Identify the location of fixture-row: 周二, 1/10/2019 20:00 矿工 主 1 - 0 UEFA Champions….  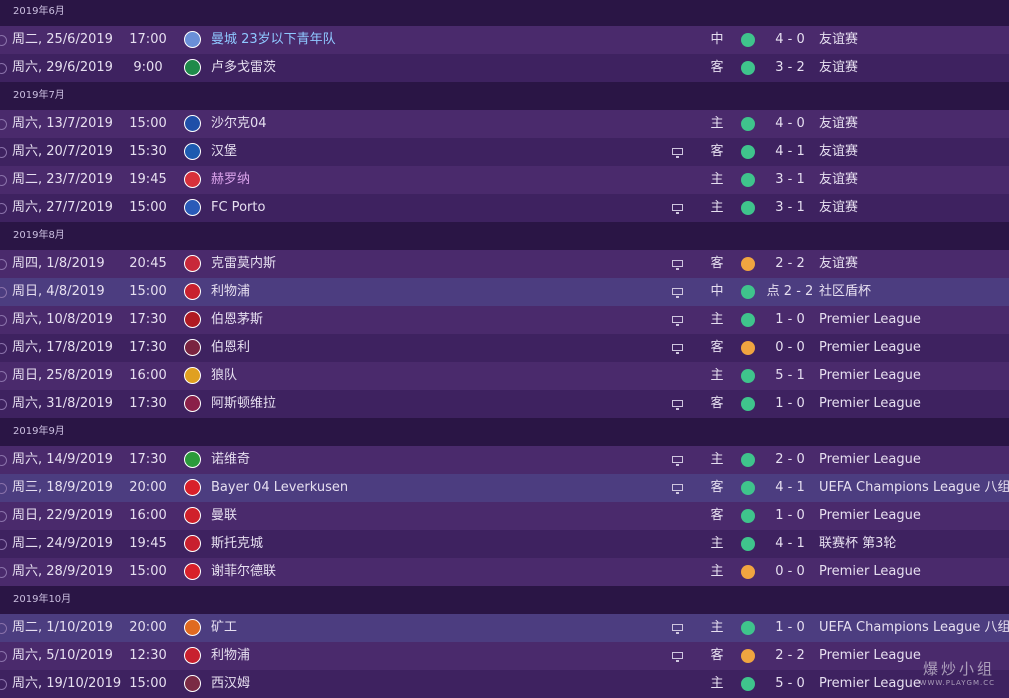
(504, 628).